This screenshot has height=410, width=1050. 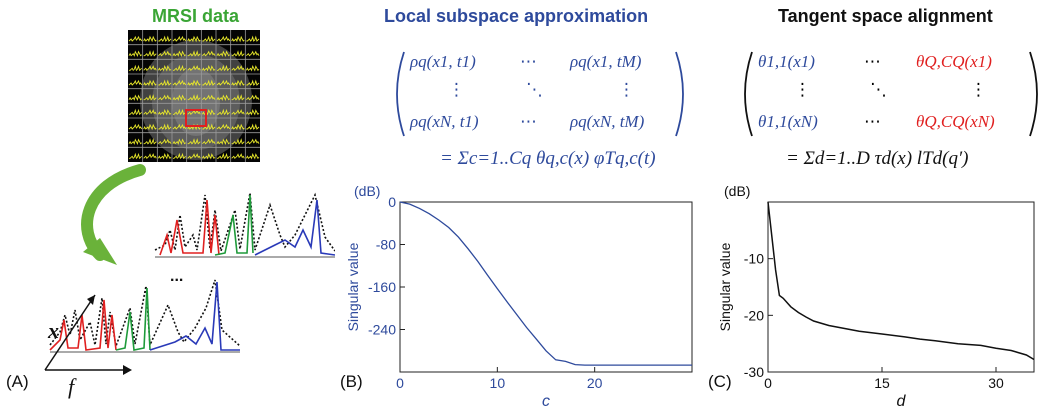 What do you see at coordinates (607, 121) in the screenshot?
I see `matrix-b-r3c3: ρq(xN, tM)` at bounding box center [607, 121].